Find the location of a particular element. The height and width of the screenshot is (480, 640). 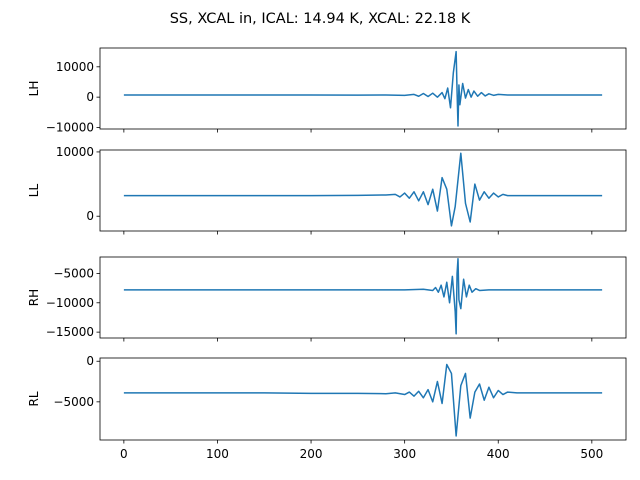

series-line-ll is located at coordinates (363, 189).